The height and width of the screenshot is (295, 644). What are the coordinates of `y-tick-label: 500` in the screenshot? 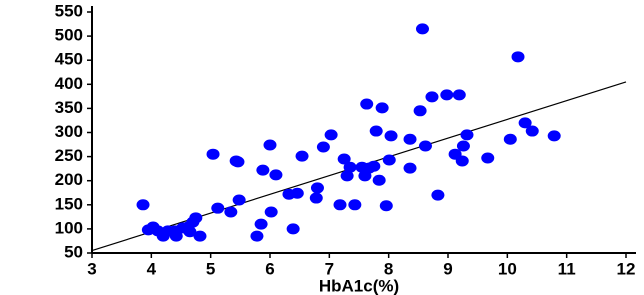 It's located at (69, 35).